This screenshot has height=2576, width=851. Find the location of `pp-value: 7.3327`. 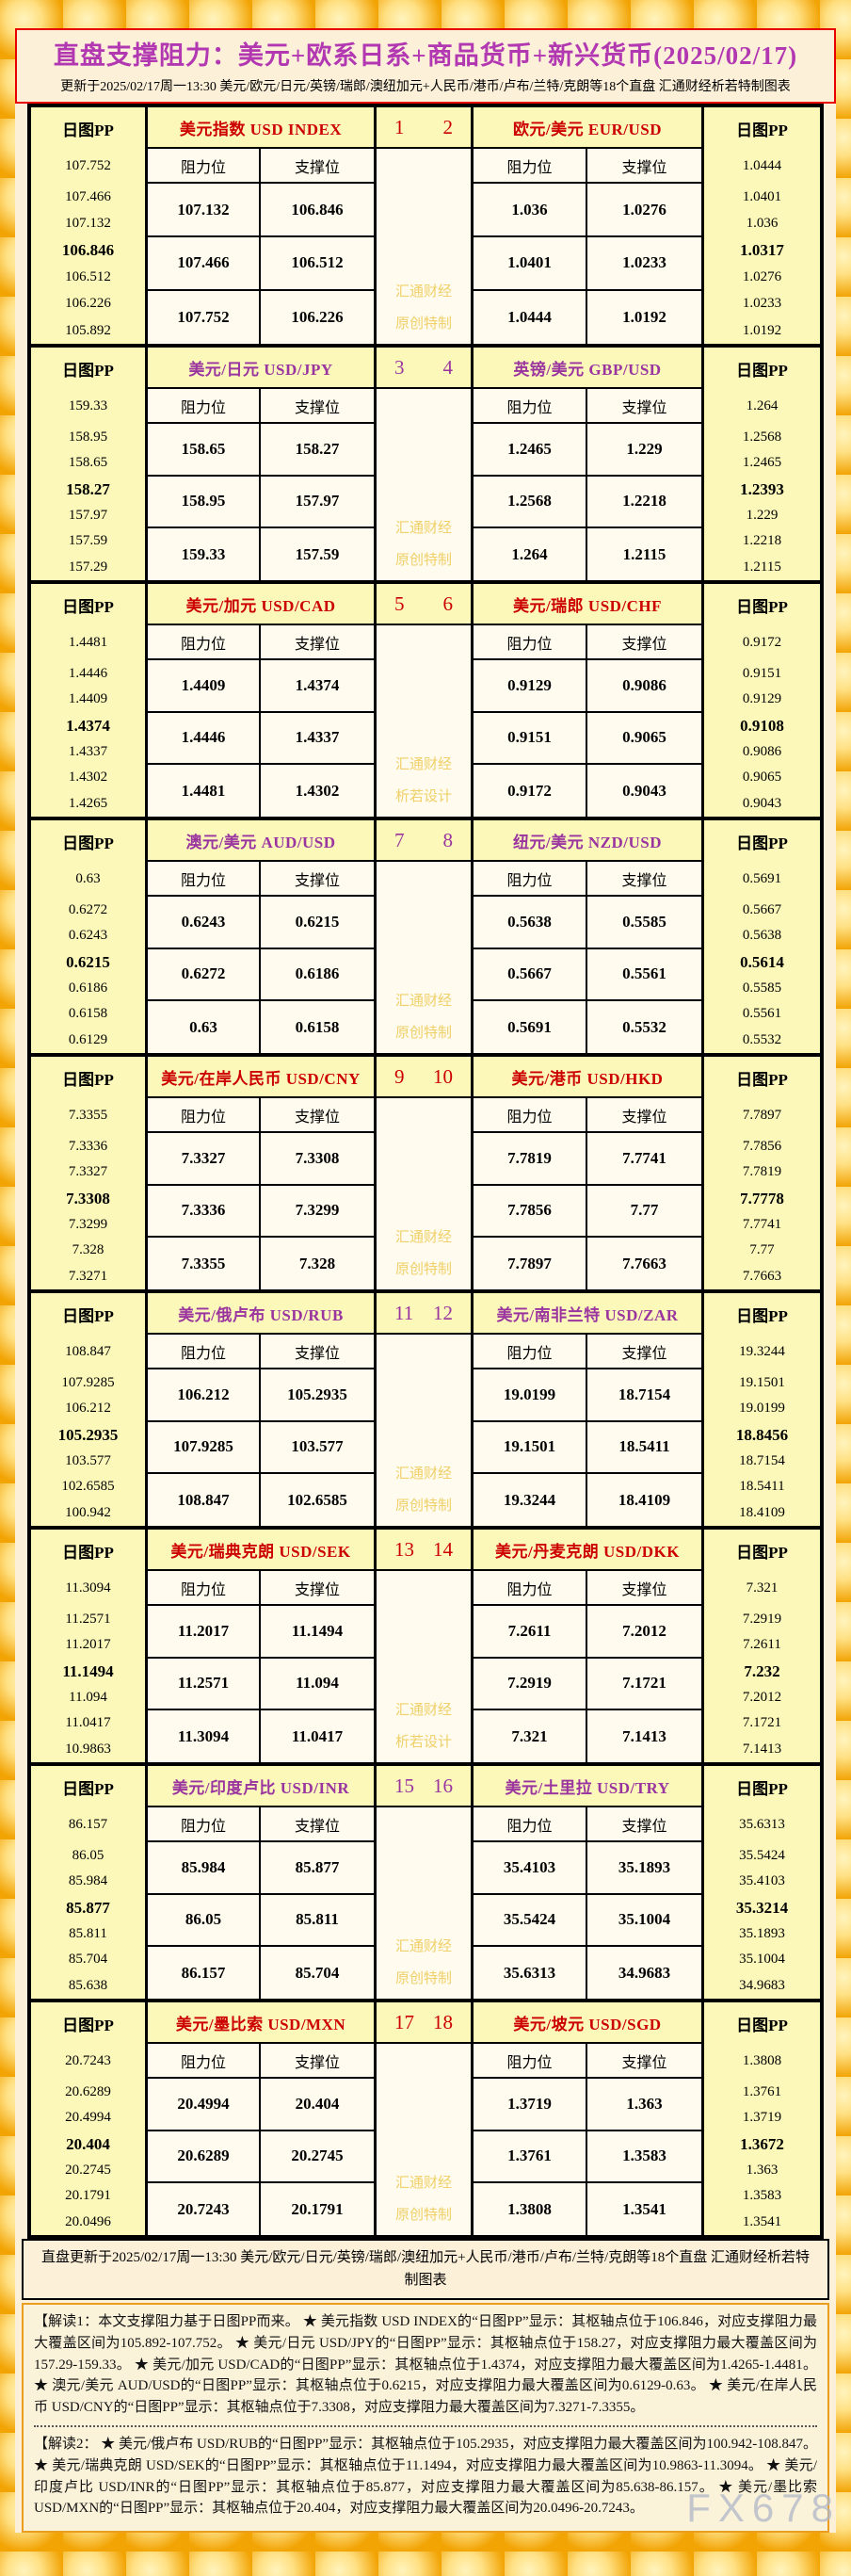

pp-value: 7.3327 is located at coordinates (88, 1172).